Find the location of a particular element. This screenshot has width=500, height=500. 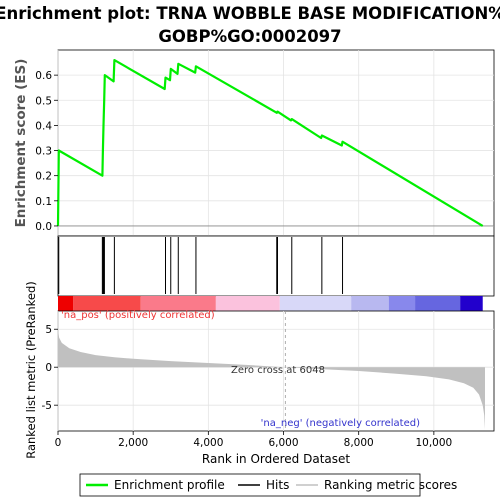

metric-ytick-label-0: 5 is located at coordinates (48, 330).